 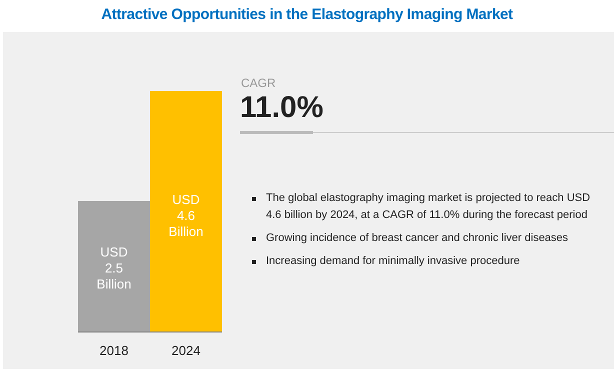 What do you see at coordinates (282, 108) in the screenshot?
I see `text: 11.0%` at bounding box center [282, 108].